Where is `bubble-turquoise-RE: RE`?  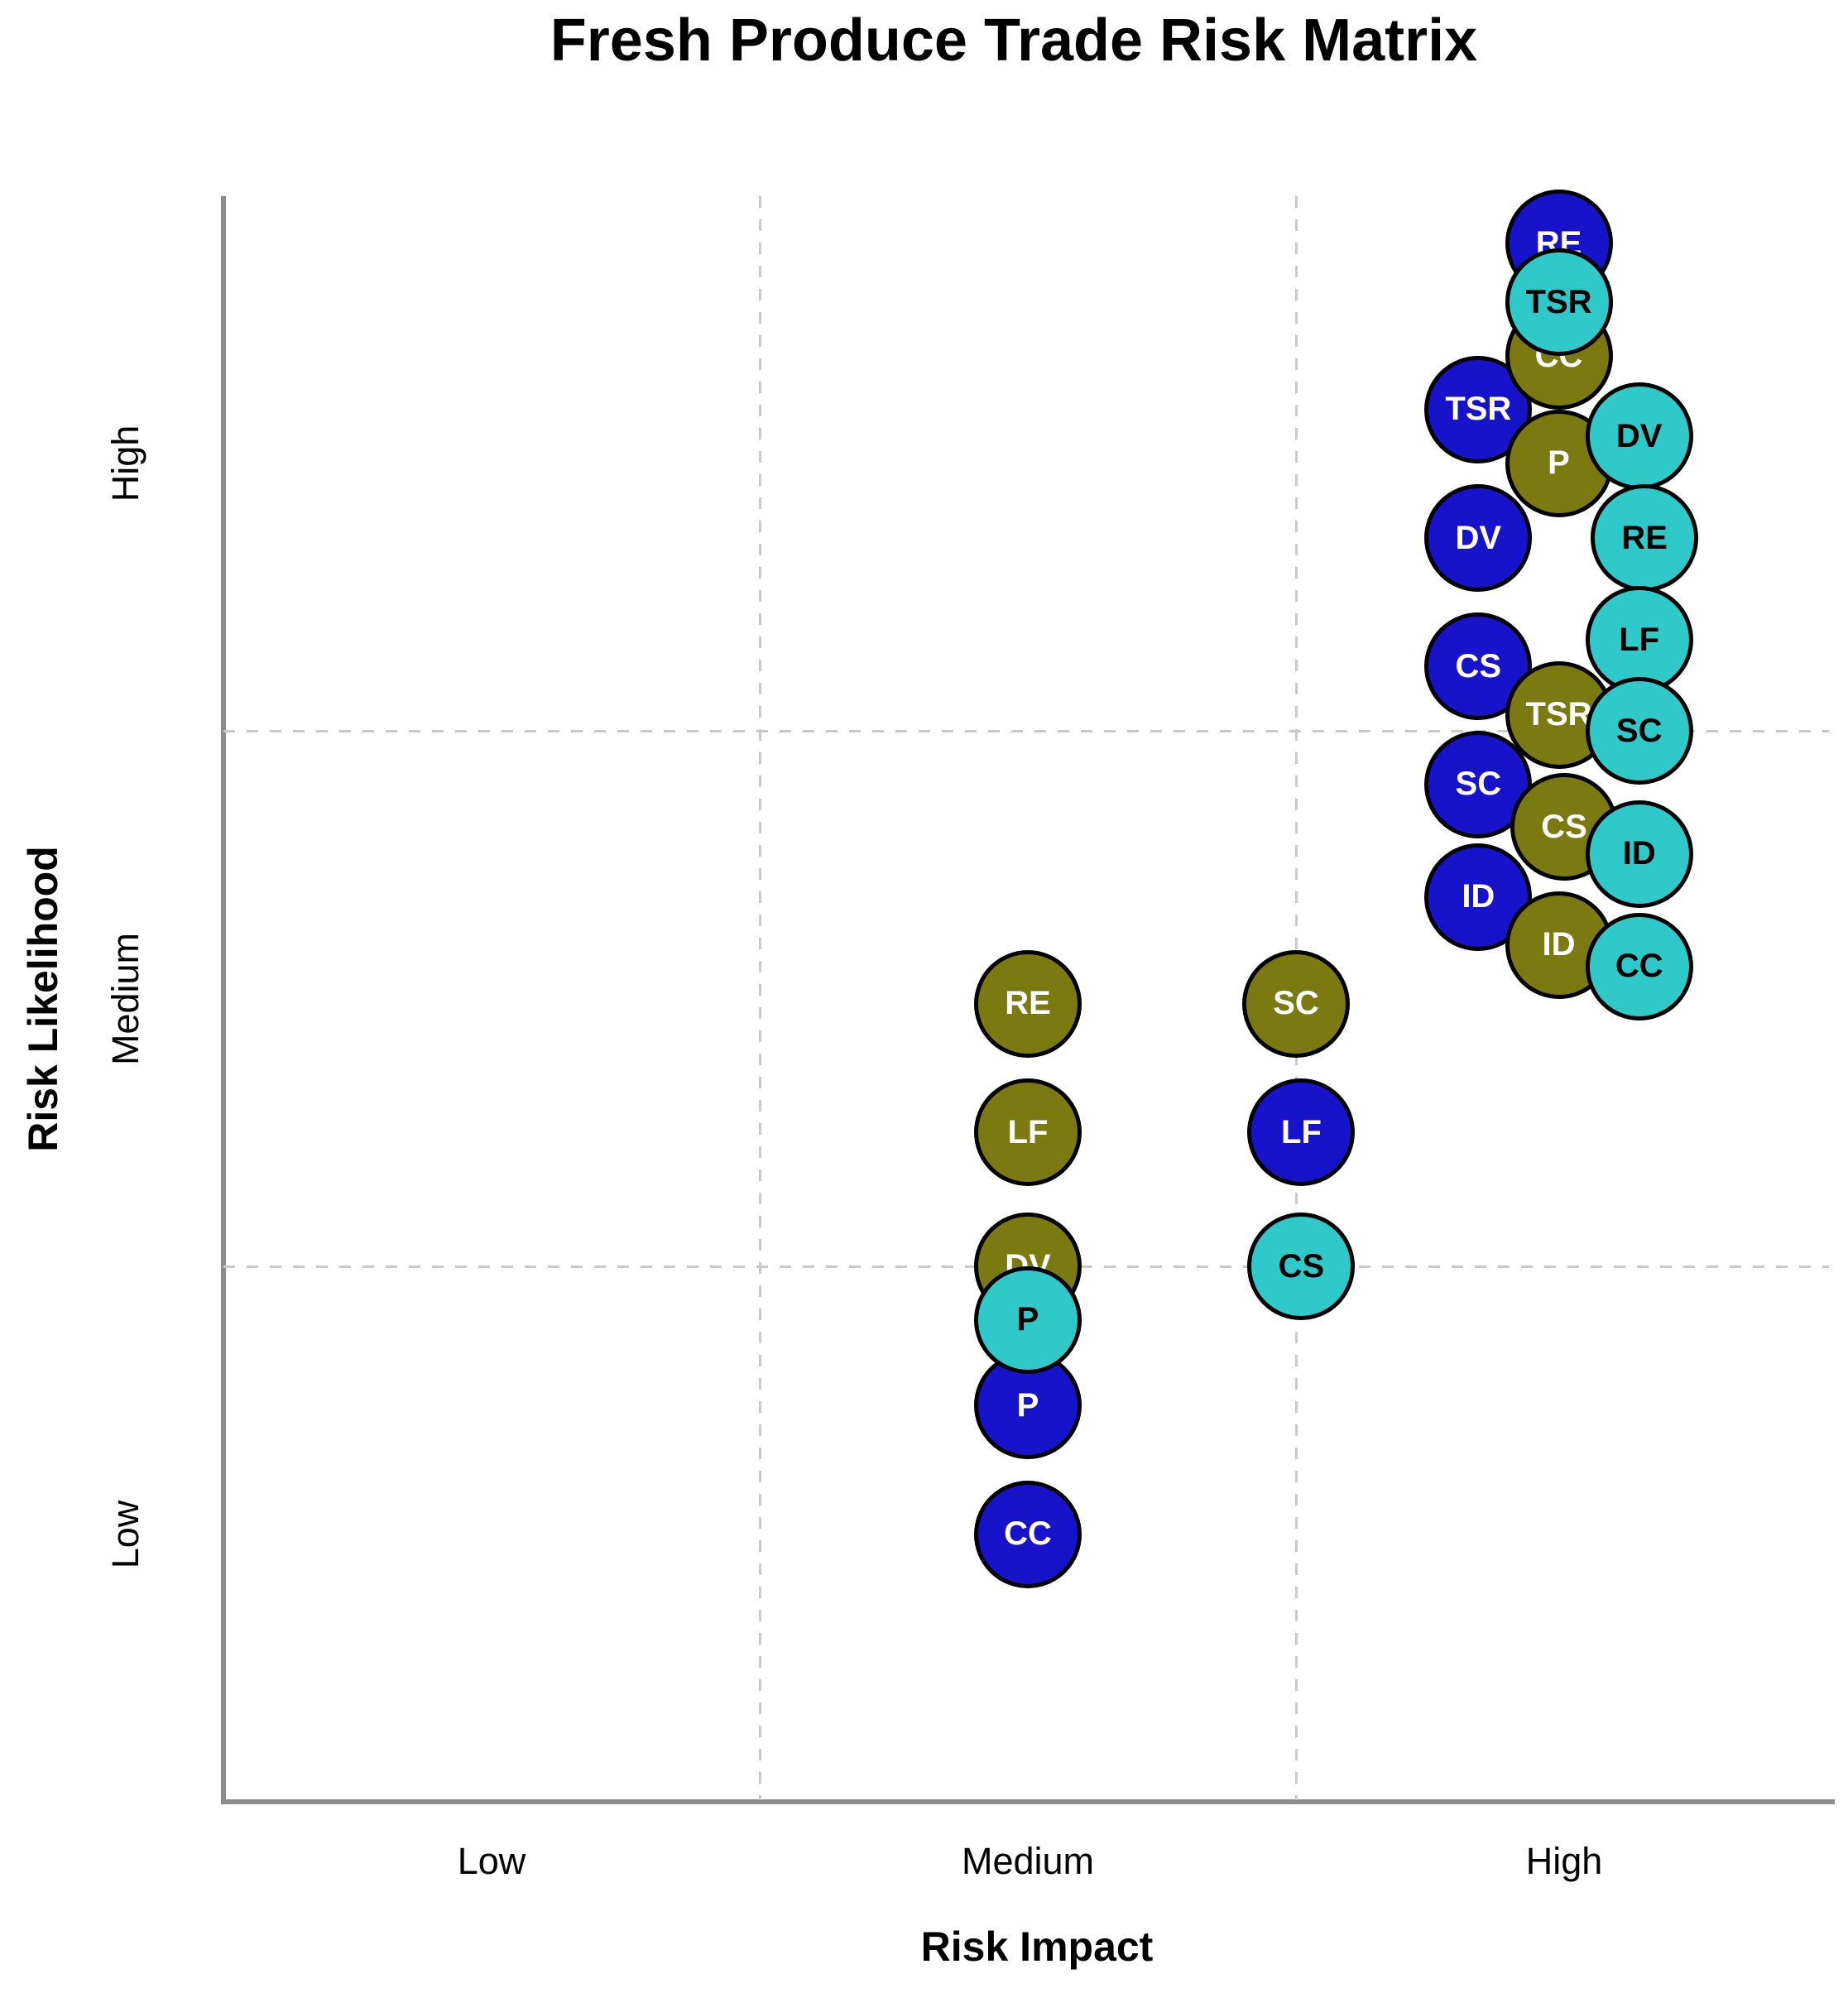 bubble-turquoise-RE: RE is located at coordinates (1645, 538).